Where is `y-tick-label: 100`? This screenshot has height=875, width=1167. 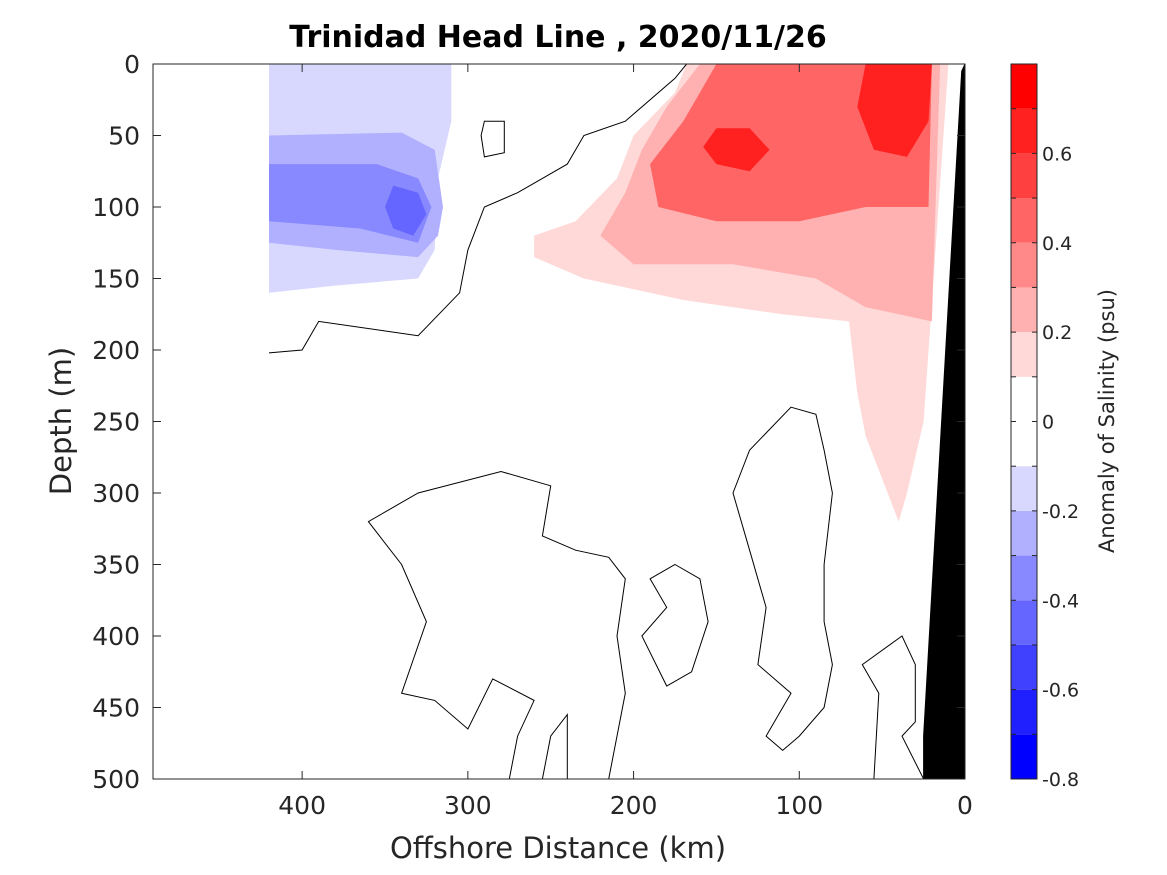
y-tick-label: 100 is located at coordinates (116, 207).